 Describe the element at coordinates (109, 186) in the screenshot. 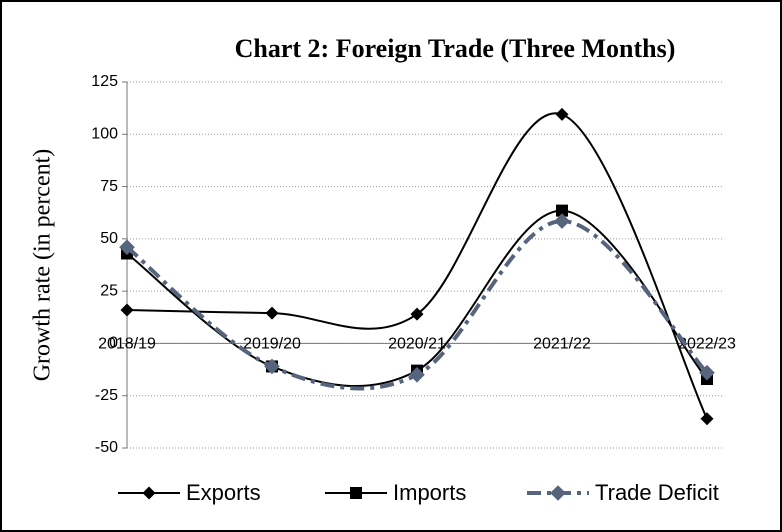

I see `y-tick-label: 75` at that location.